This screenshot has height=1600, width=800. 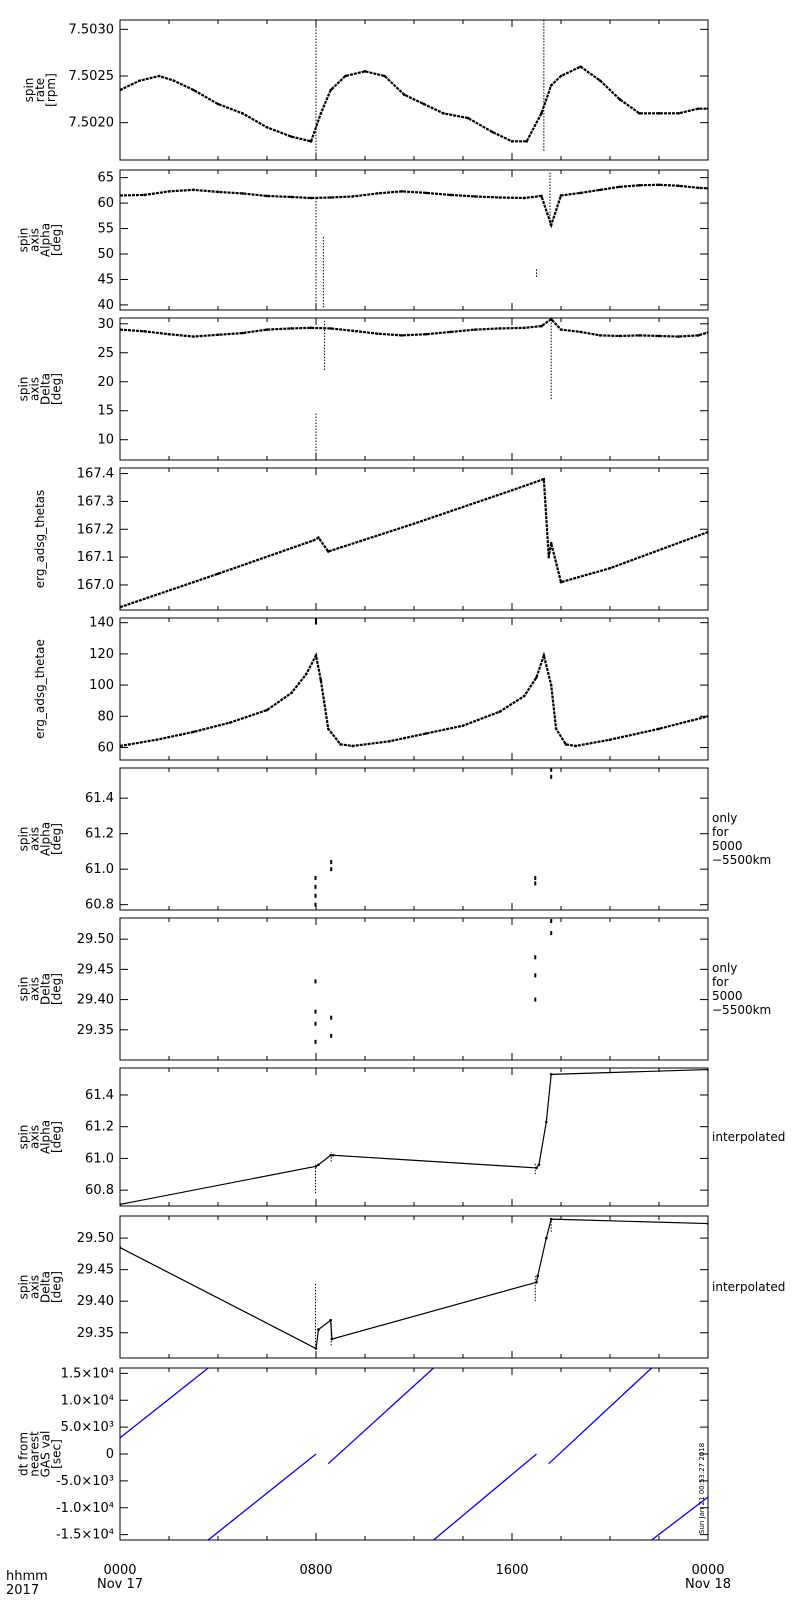 What do you see at coordinates (87, 1400) in the screenshot?
I see `y-tick-label: 1.0×10⁴` at bounding box center [87, 1400].